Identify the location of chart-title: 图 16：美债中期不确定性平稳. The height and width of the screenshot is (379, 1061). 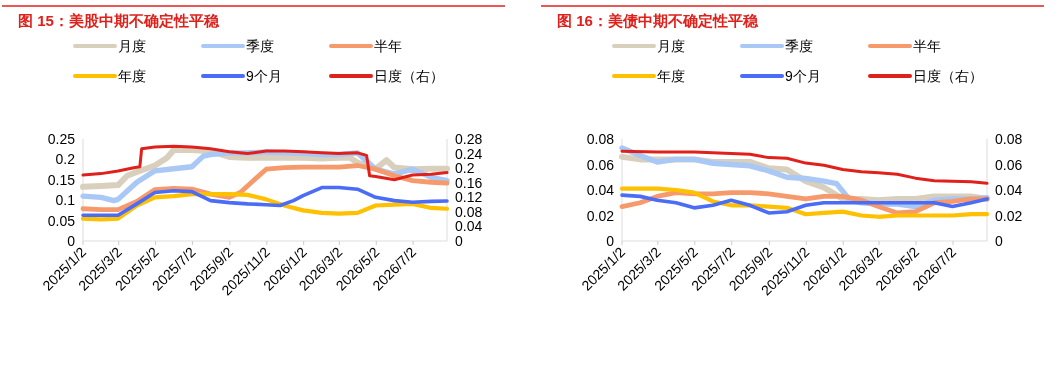
(658, 20).